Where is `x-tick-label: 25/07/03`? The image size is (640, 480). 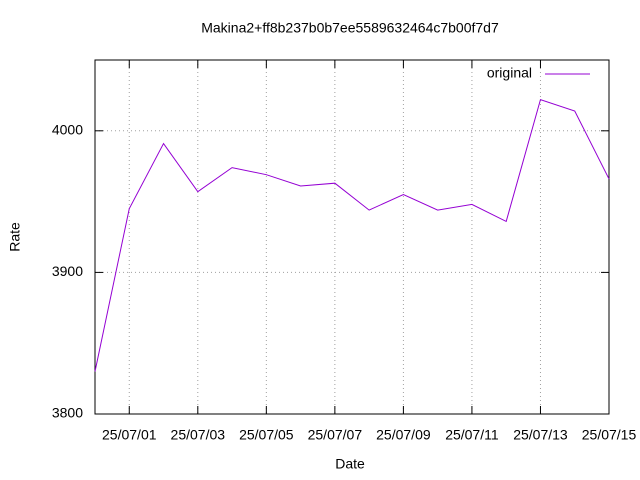
x-tick-label: 25/07/03 is located at coordinates (198, 435).